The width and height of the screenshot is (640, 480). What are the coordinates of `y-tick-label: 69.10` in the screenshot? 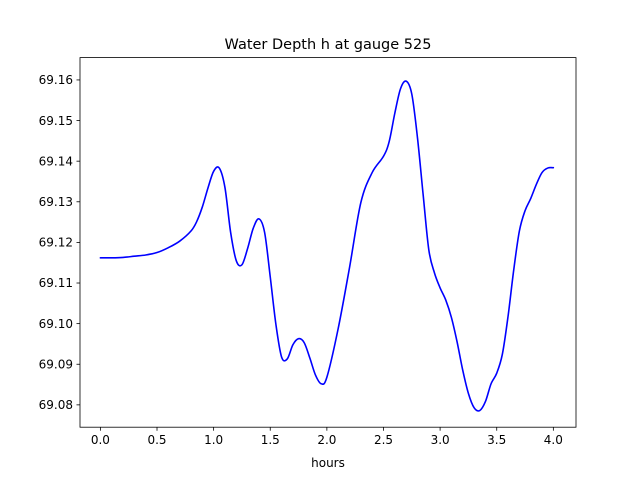 It's located at (56, 324).